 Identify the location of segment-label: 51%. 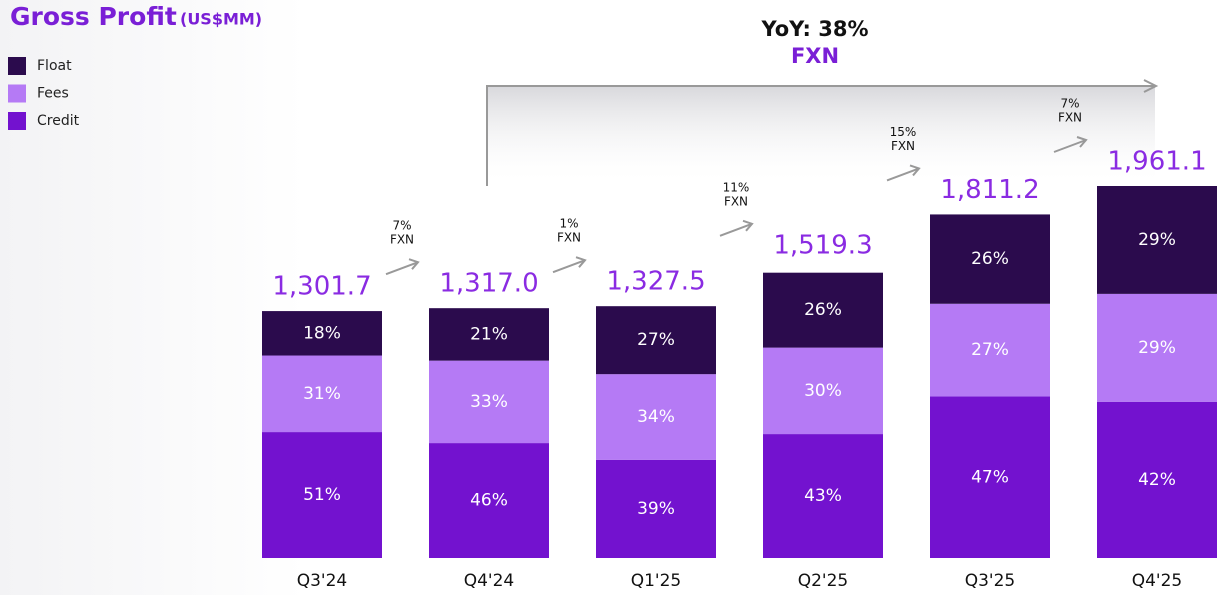
(322, 495).